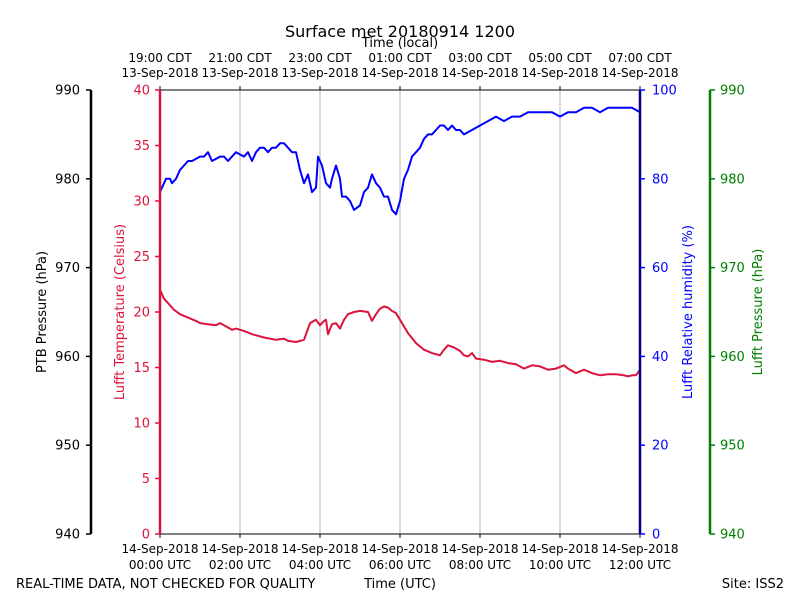 This screenshot has width=800, height=600. I want to click on humidity-tick-label-2: 40, so click(660, 357).